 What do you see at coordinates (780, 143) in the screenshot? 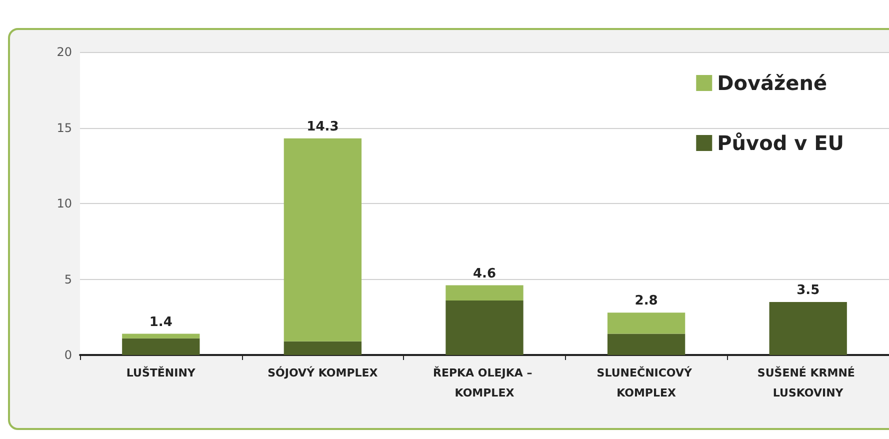
I see `legend-label: Původ v EU` at bounding box center [780, 143].